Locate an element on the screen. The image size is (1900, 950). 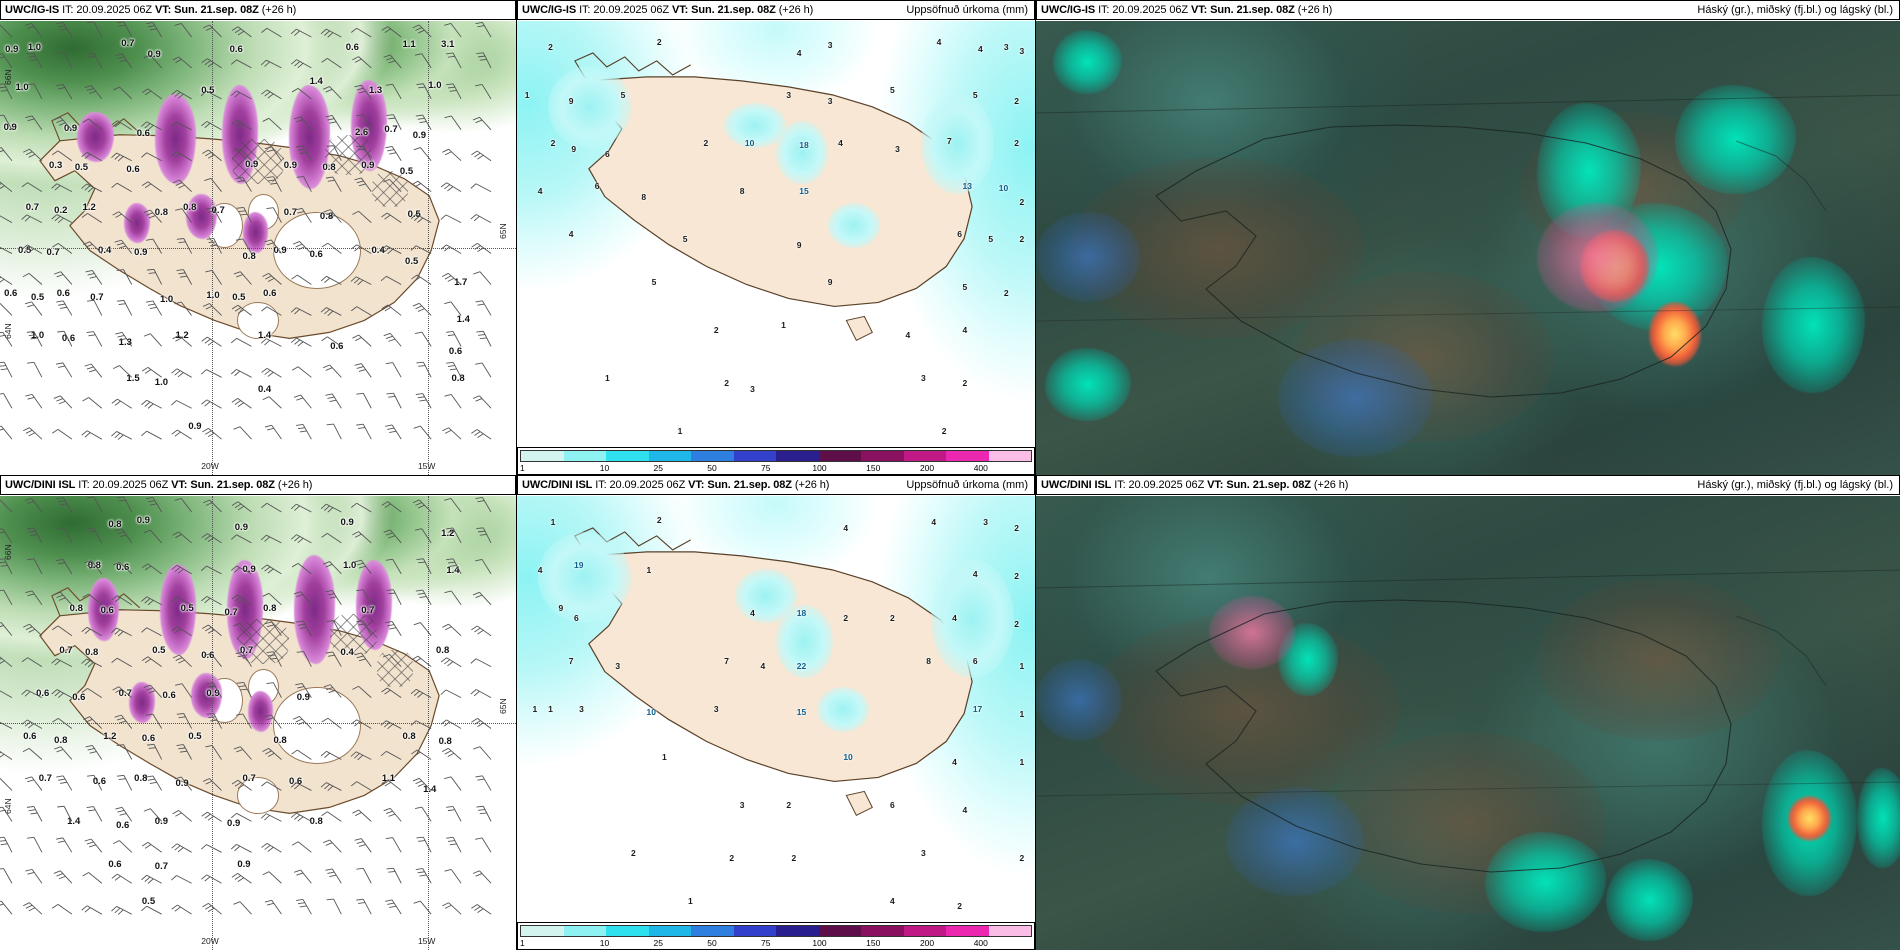
colorbar-tick-label: 50 is located at coordinates (712, 943).